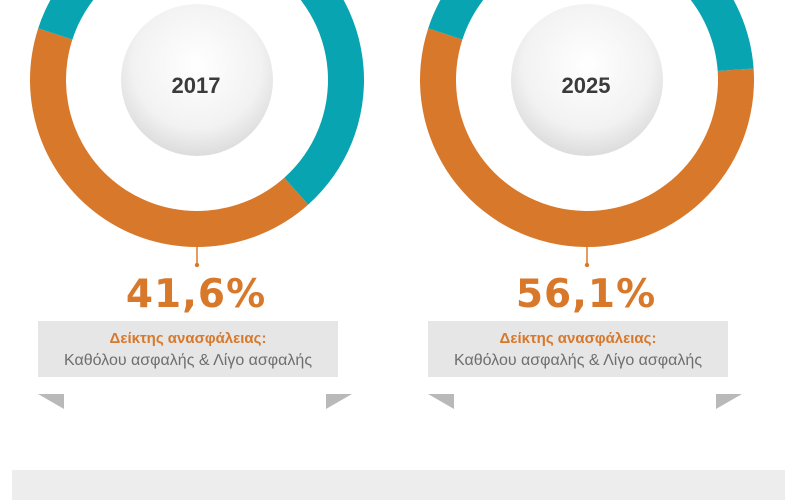 Image resolution: width=800 pixels, height=500 pixels. I want to click on bottom-panel, so click(398, 485).